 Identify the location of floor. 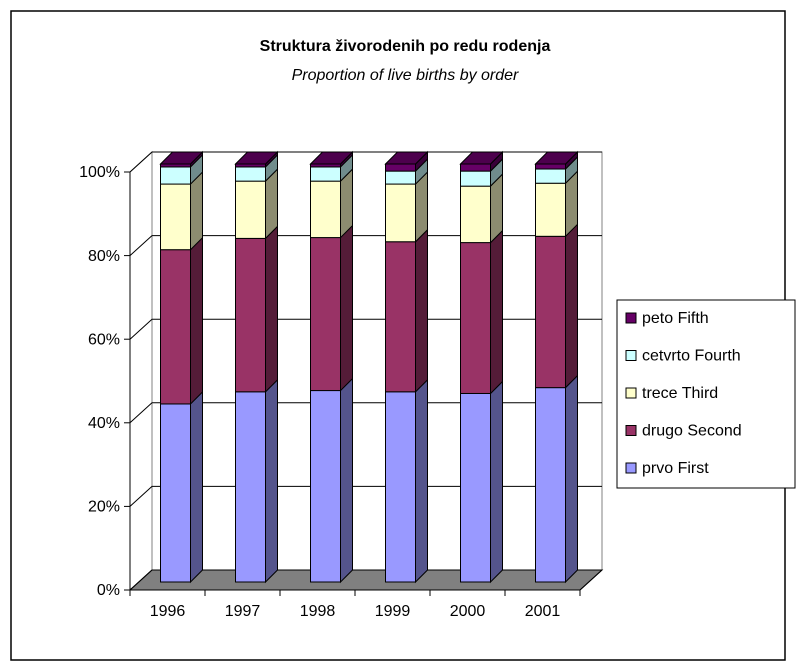
(366, 580).